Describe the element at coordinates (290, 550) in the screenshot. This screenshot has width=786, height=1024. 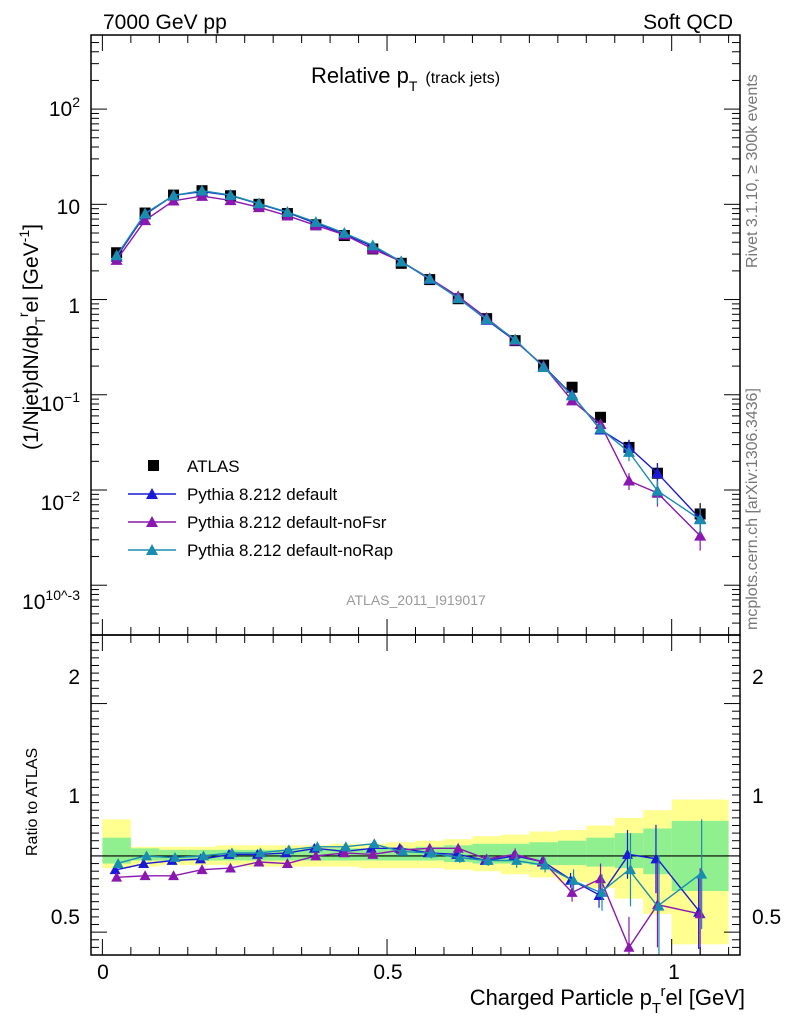
I see `legend-label-norap: Pythia 8.212 default-noRap` at that location.